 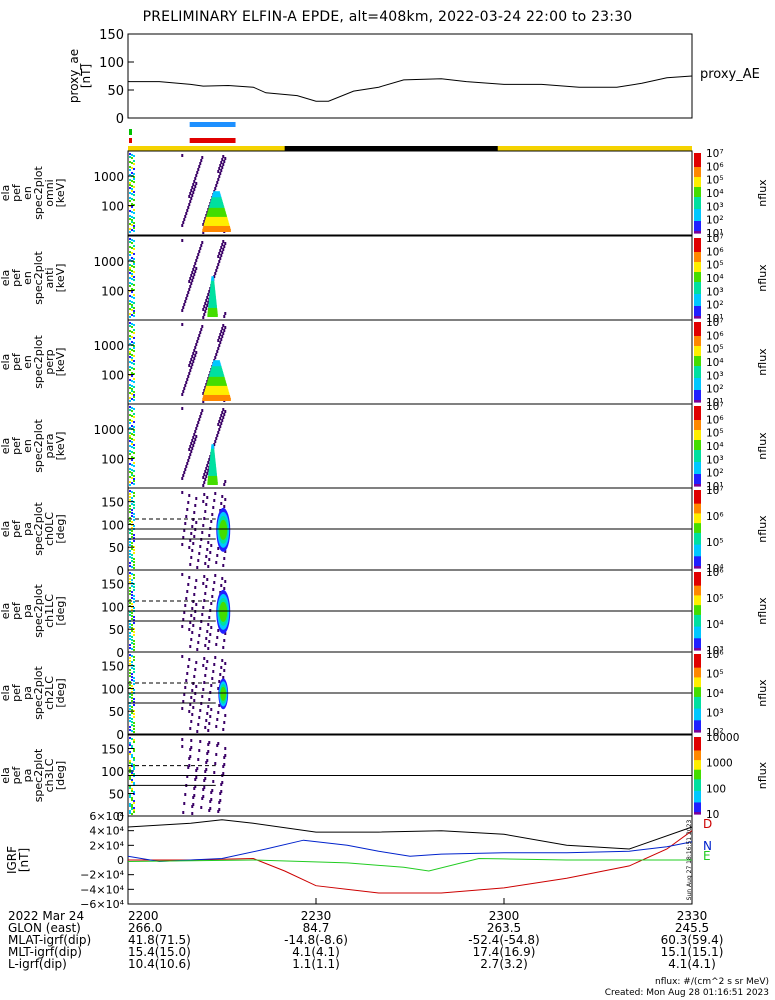 I want to click on igrf-ylabel-line: IGRF, so click(x=12, y=860).